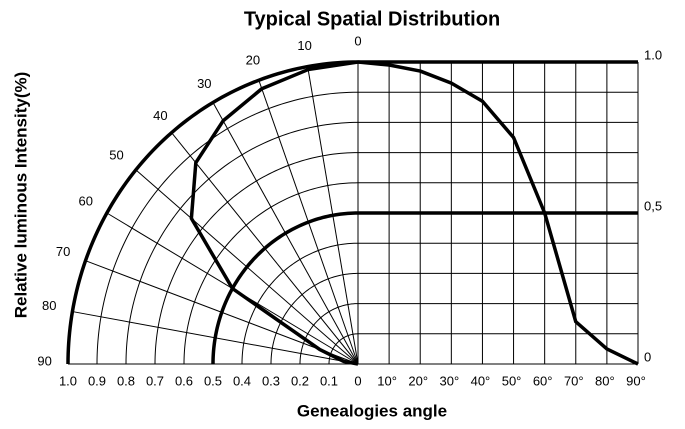  Describe the element at coordinates (300, 380) in the screenshot. I see `r-tick-label: 0.2` at that location.